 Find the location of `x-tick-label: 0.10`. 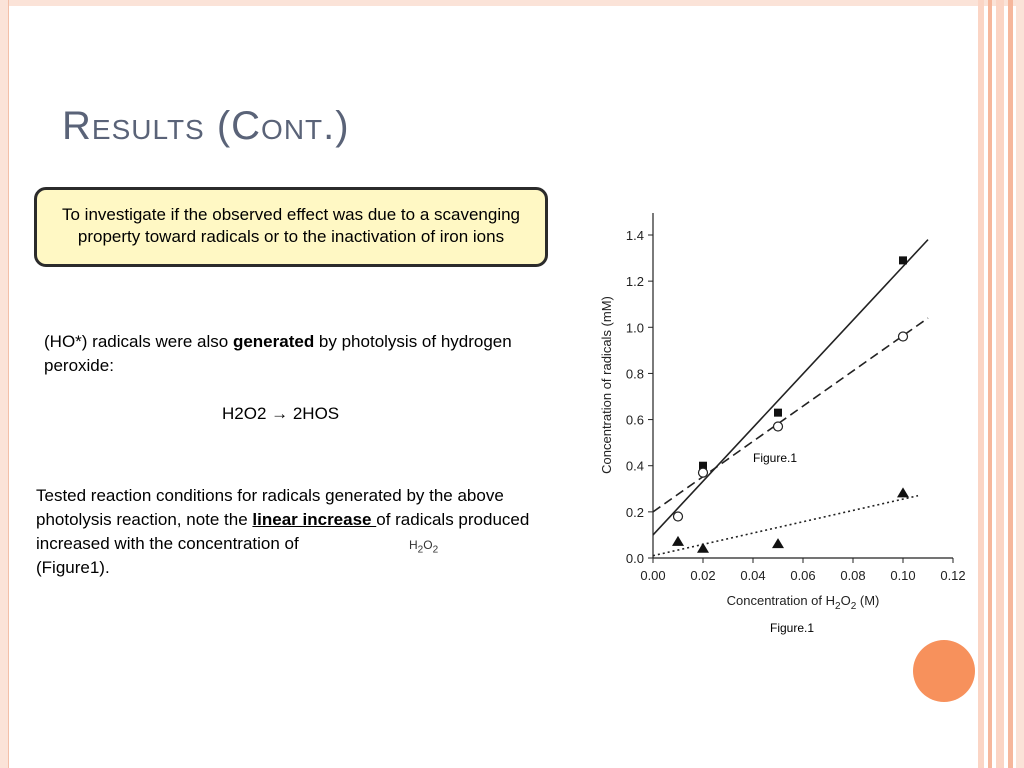

x-tick-label: 0.10 is located at coordinates (902, 575).